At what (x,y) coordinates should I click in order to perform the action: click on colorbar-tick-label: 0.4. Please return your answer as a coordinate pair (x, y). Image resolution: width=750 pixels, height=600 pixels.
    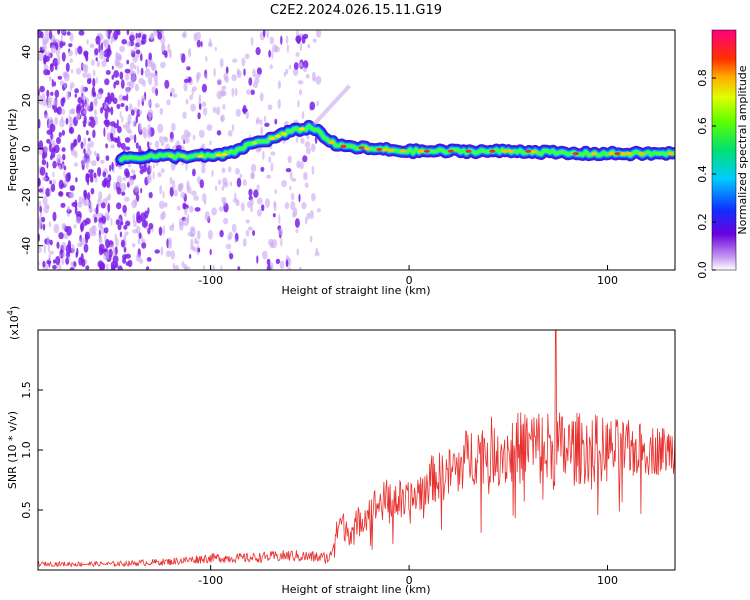
    Looking at the image, I should click on (702, 174).